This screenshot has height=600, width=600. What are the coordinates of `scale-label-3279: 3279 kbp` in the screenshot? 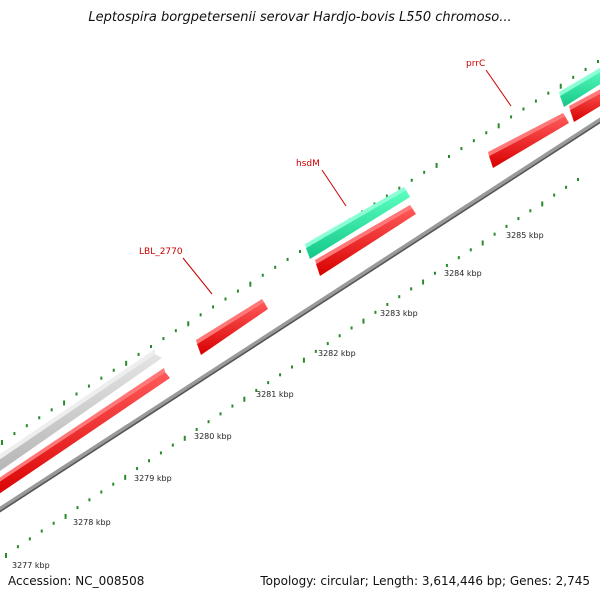 It's located at (153, 478).